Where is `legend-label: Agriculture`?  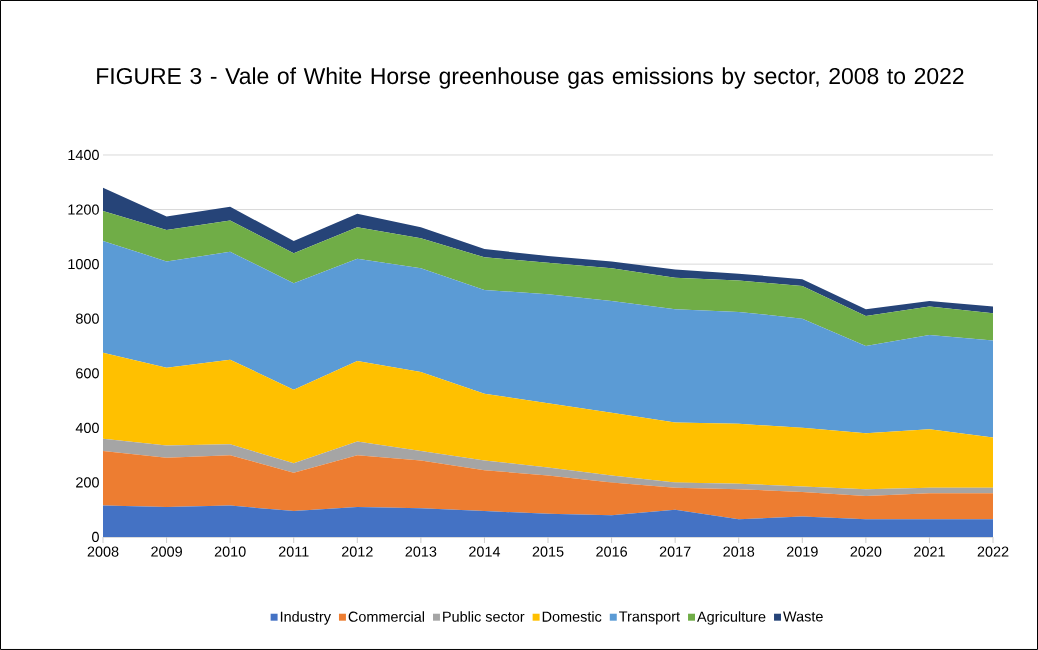
legend-label: Agriculture is located at coordinates (731, 618).